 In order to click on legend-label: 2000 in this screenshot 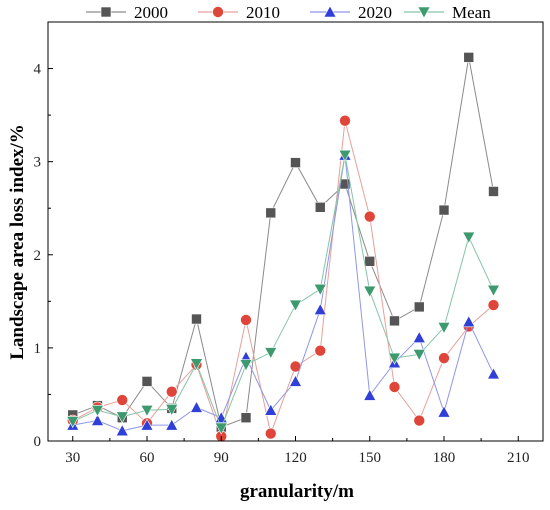, I will do `click(151, 12)`.